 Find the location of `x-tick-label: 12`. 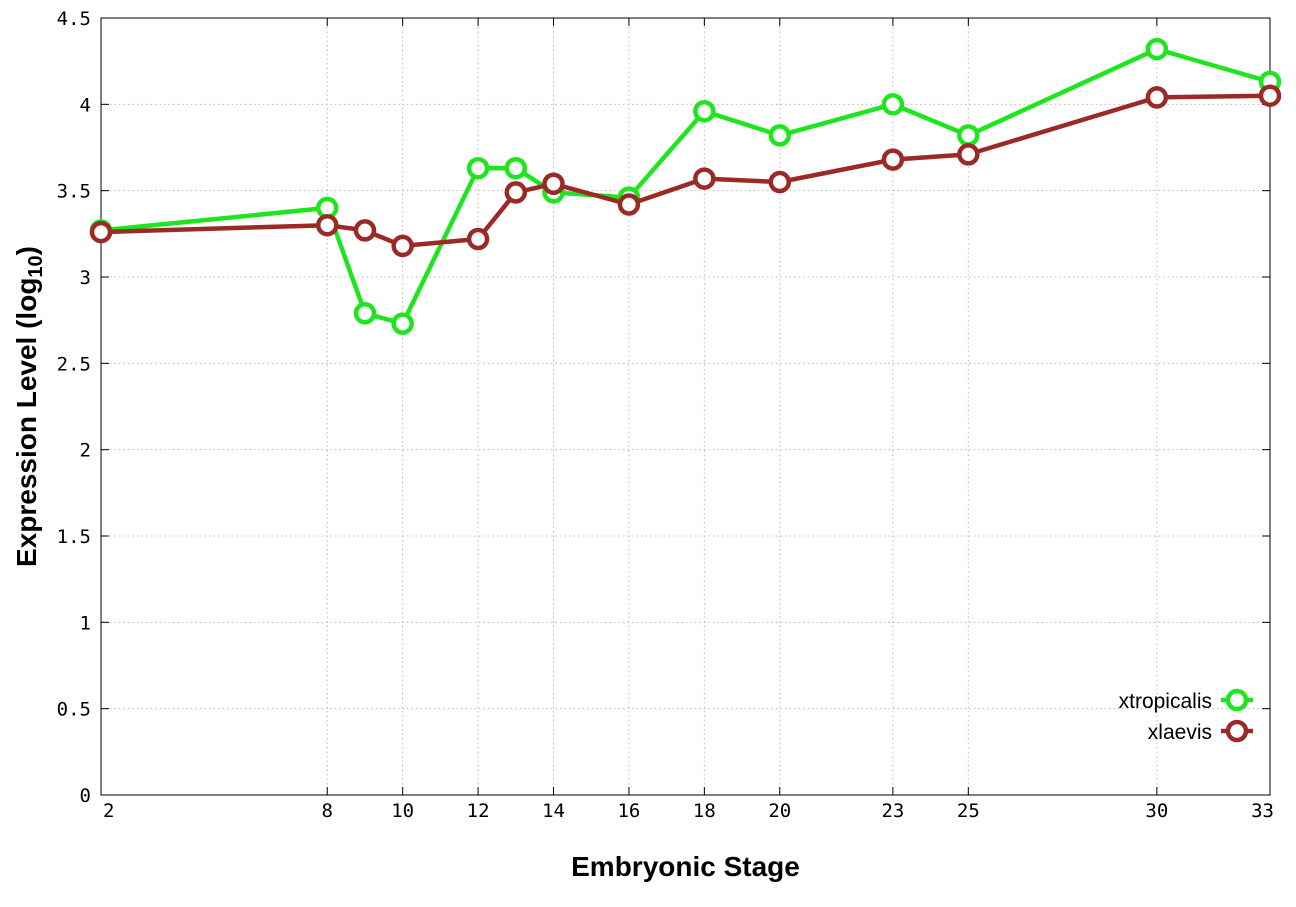

x-tick-label: 12 is located at coordinates (478, 811).